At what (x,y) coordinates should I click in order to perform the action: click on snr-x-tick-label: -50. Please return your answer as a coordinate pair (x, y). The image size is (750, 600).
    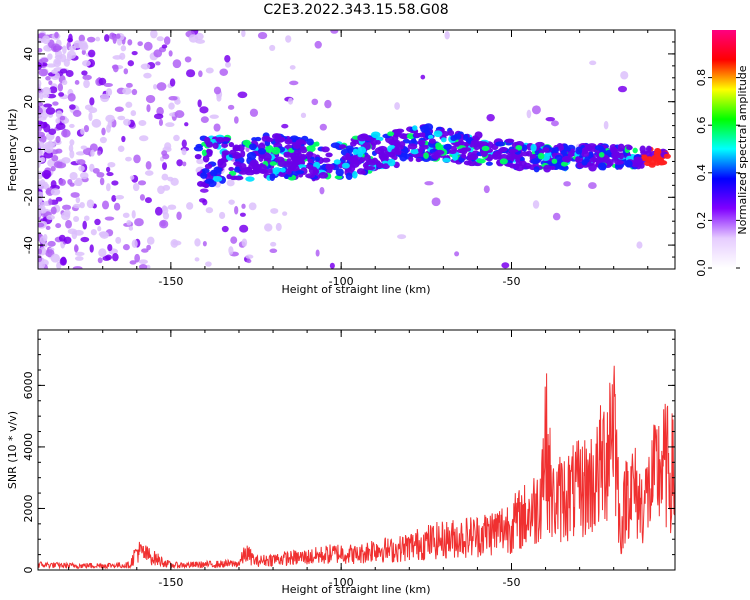
    Looking at the image, I should click on (512, 582).